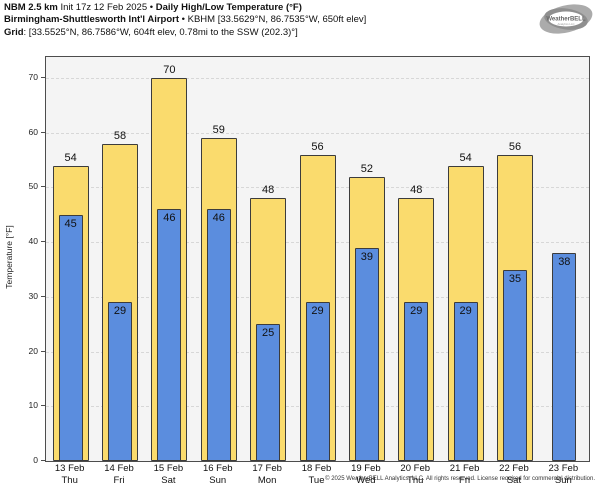 The width and height of the screenshot is (600, 493). Describe the element at coordinates (366, 468) in the screenshot. I see `x-label-date: 19 Feb` at that location.